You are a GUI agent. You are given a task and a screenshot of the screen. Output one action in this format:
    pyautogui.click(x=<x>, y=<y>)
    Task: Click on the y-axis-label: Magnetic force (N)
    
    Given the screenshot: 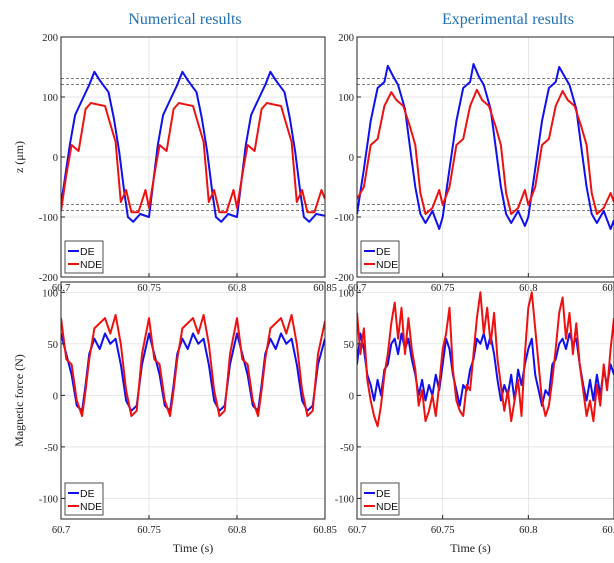 What is the action you would take?
    pyautogui.click(x=19, y=400)
    